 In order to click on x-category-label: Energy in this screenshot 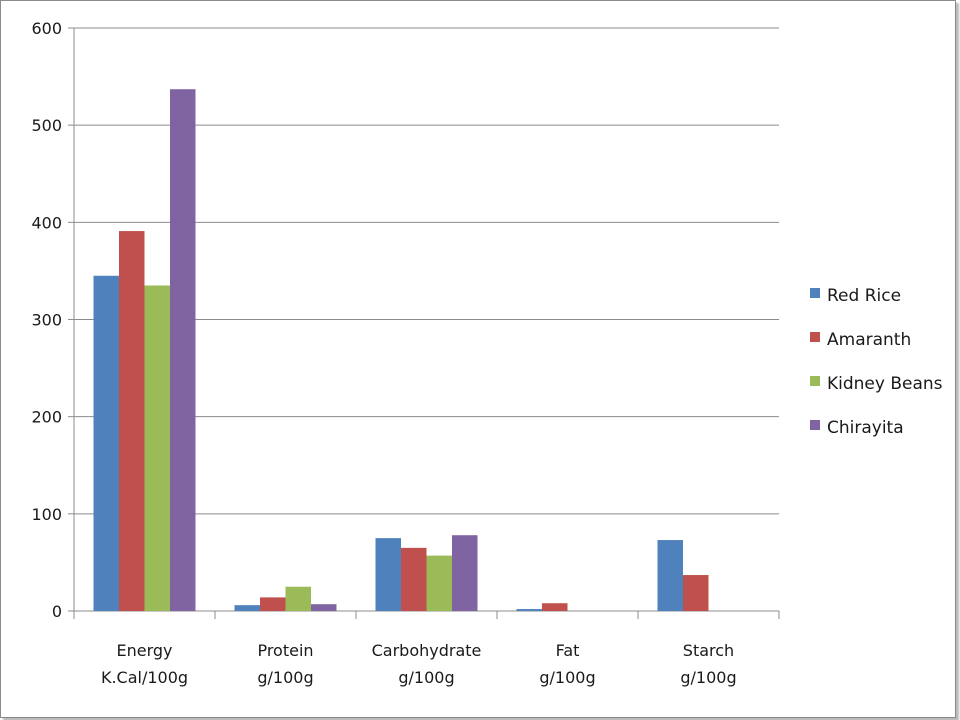, I will do `click(144, 650)`.